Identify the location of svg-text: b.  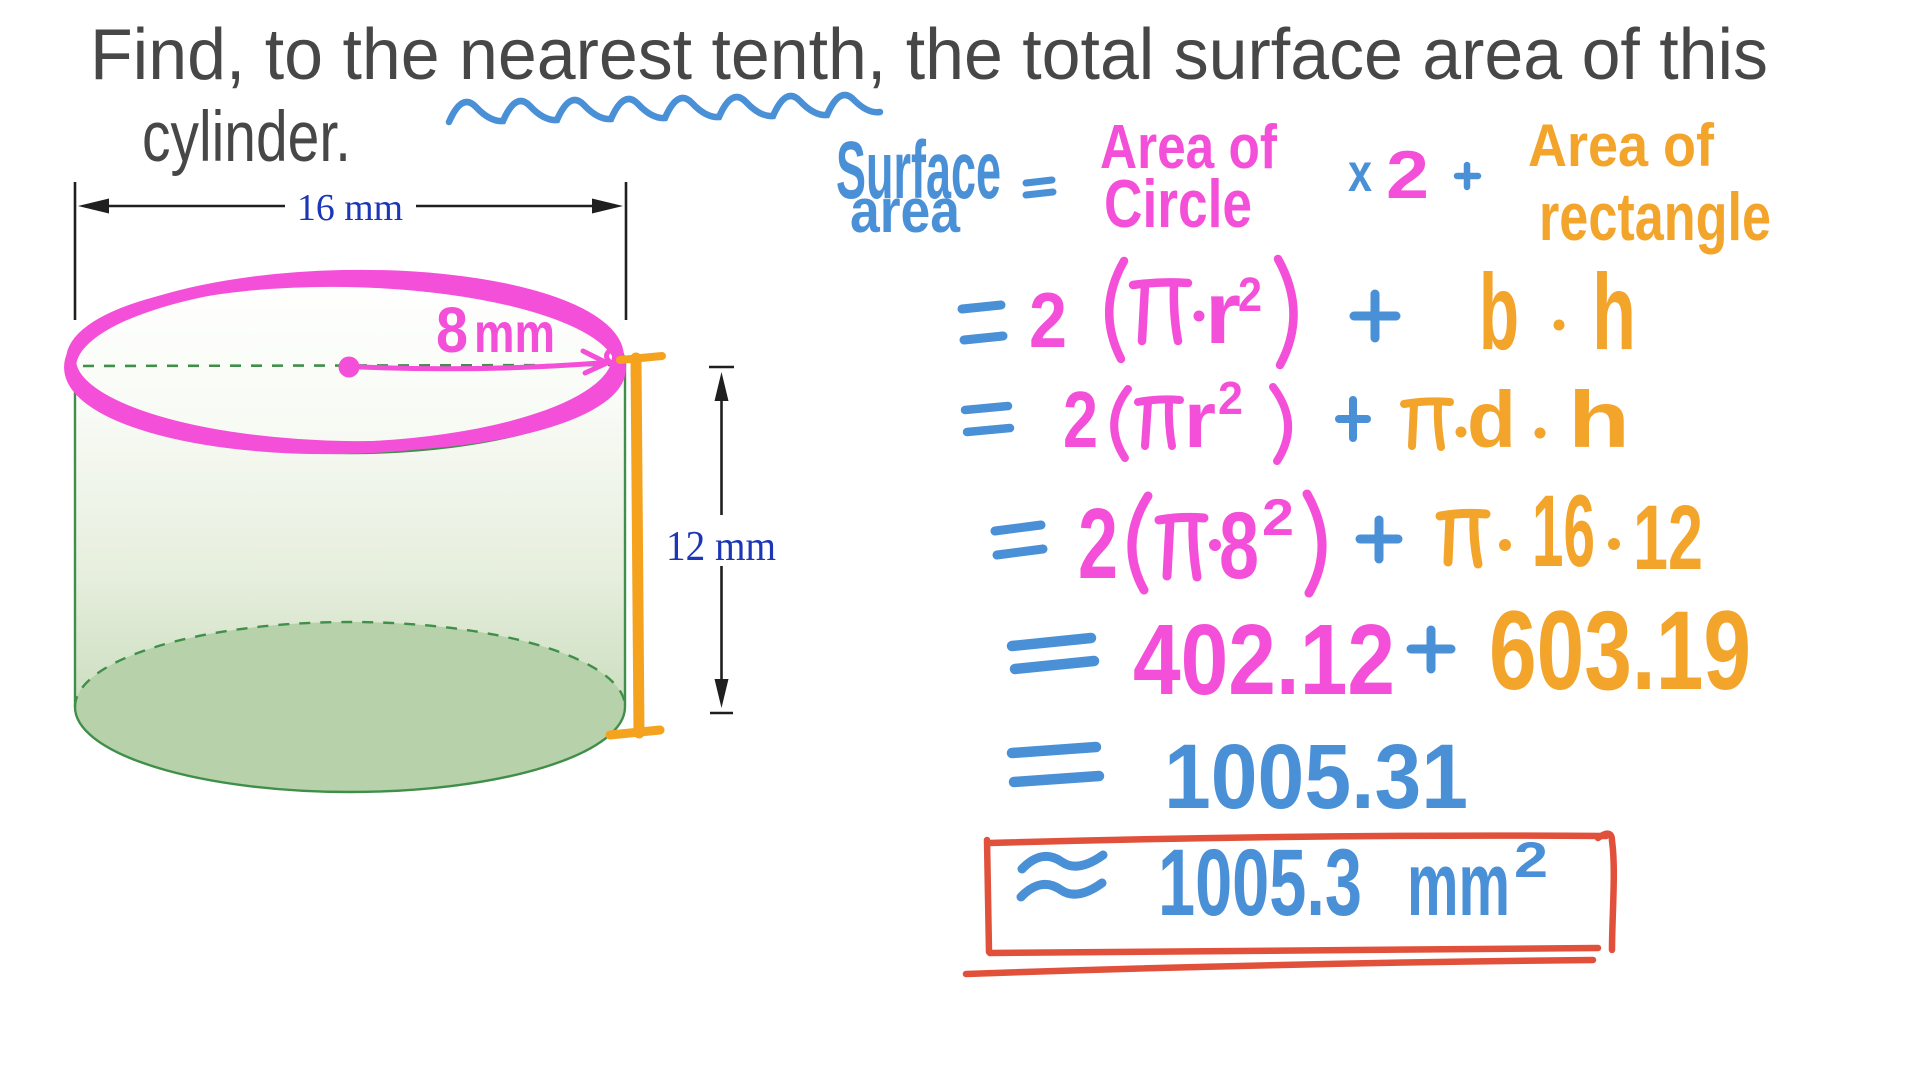
(1499, 311).